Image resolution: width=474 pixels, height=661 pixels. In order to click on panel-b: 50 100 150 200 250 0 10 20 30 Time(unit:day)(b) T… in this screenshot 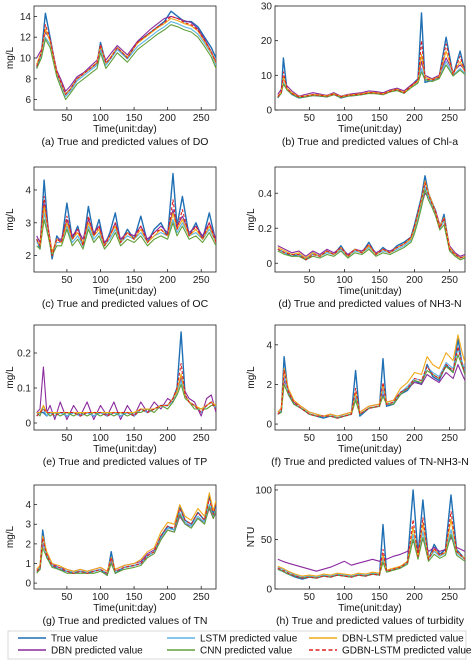, I will do `click(363, 75)`.